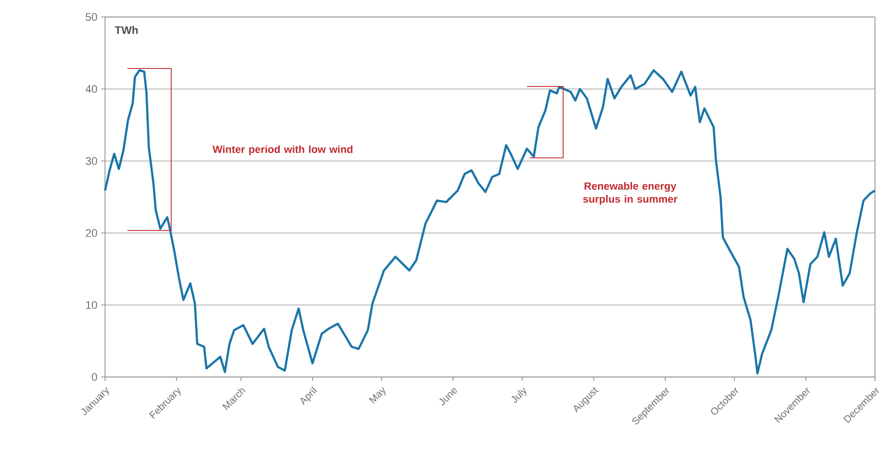 The height and width of the screenshot is (453, 893). I want to click on annotation: Renewable energy surplus in summer, so click(630, 193).